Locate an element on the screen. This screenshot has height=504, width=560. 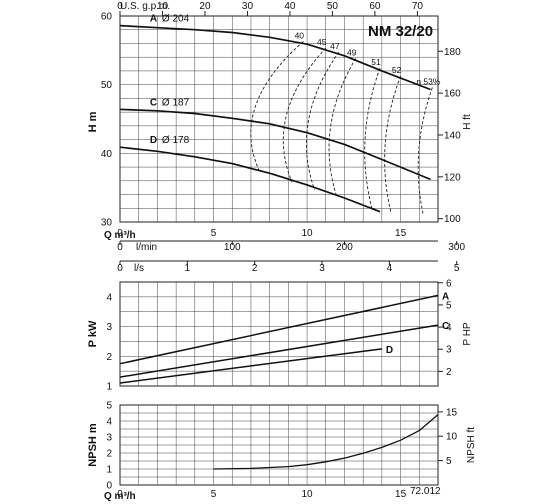
lmin-tick-label: 0 is located at coordinates (120, 247).